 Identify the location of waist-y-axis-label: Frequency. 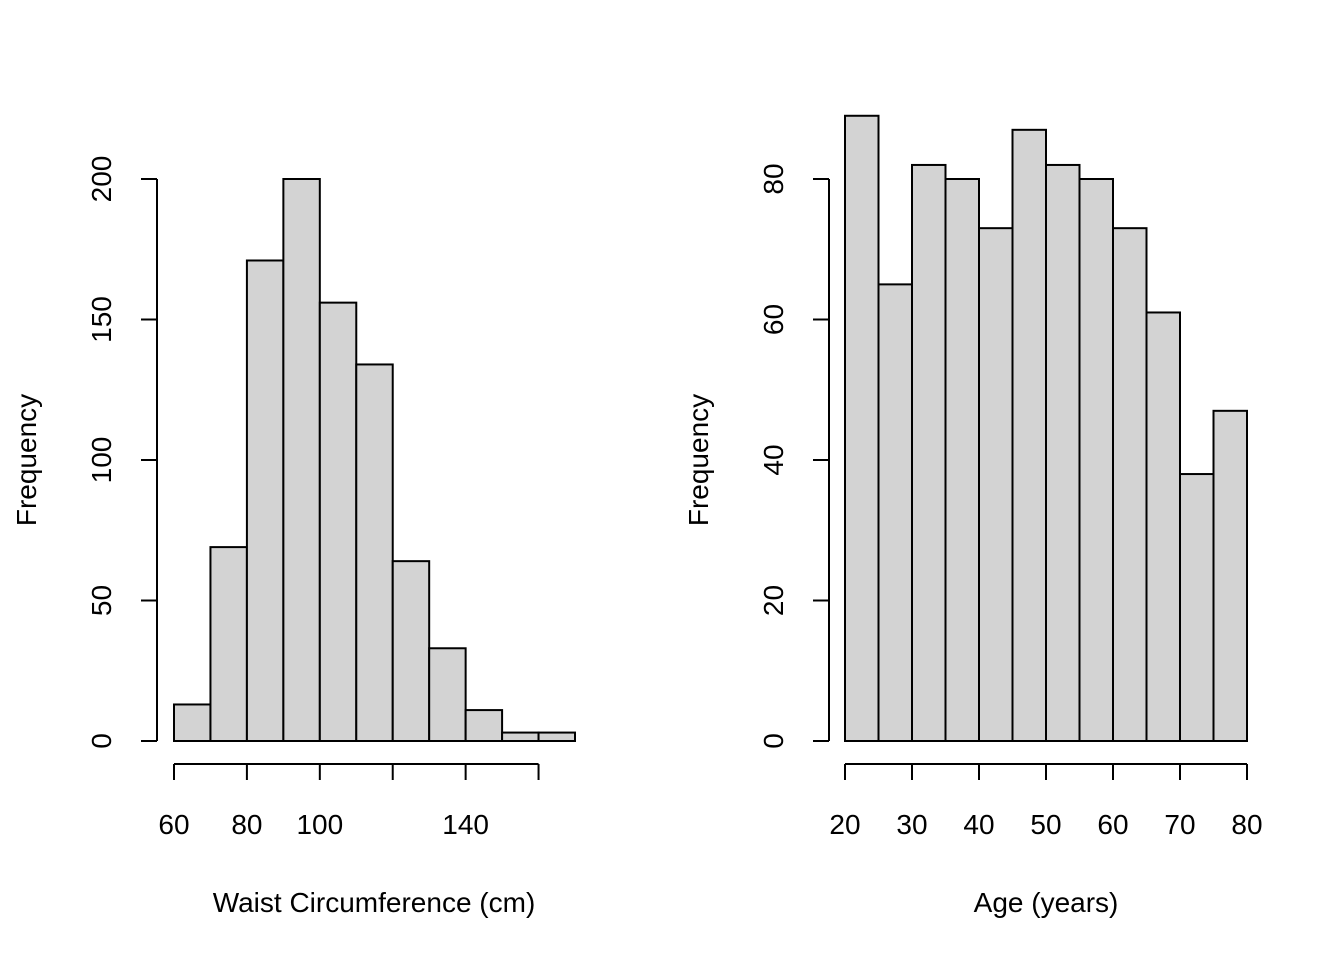
(26, 460).